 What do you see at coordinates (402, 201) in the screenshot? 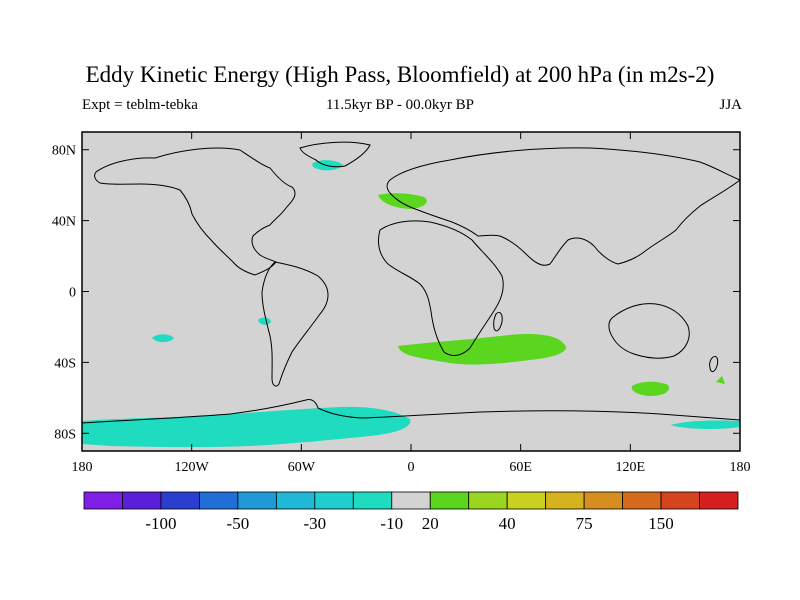
I see `region-europe-positive` at bounding box center [402, 201].